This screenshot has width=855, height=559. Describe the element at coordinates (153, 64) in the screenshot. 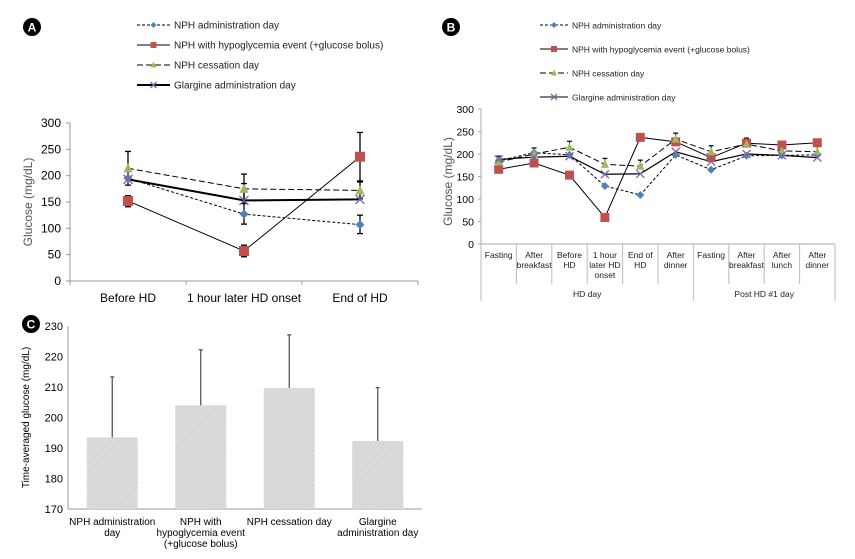

I see `legend-marker-triangle-icon` at that location.